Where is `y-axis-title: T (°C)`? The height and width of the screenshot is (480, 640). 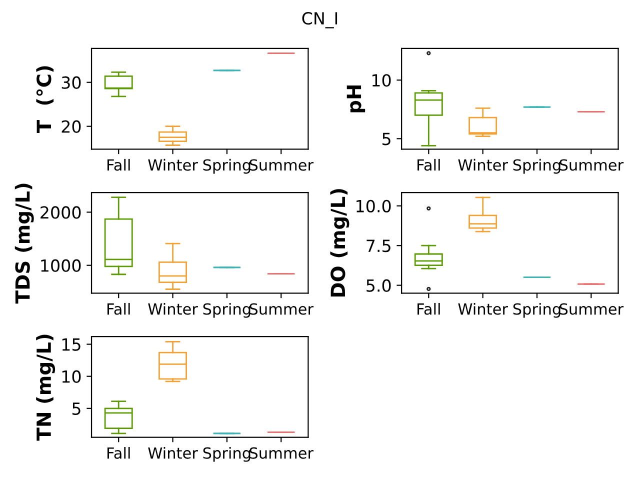
y-axis-title: T (°C) is located at coordinates (45, 100).